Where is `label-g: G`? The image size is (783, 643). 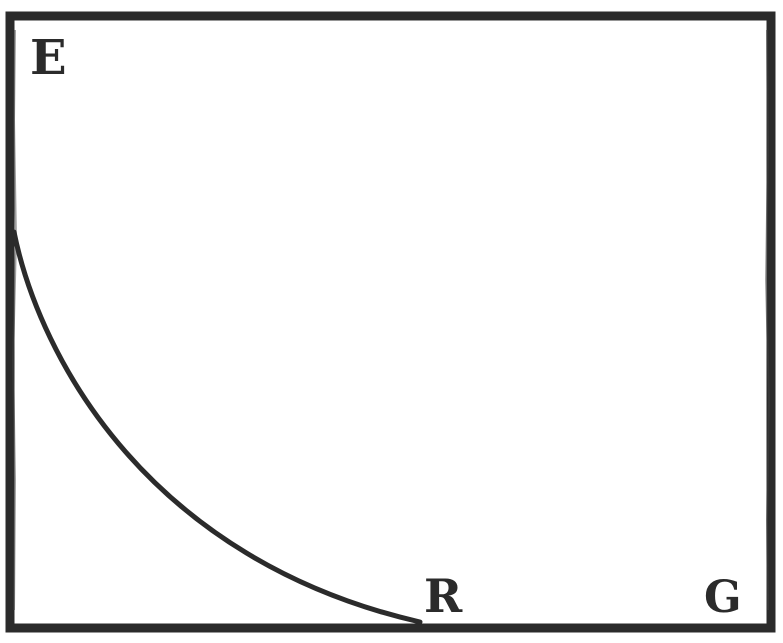
label-g: G is located at coordinates (723, 597).